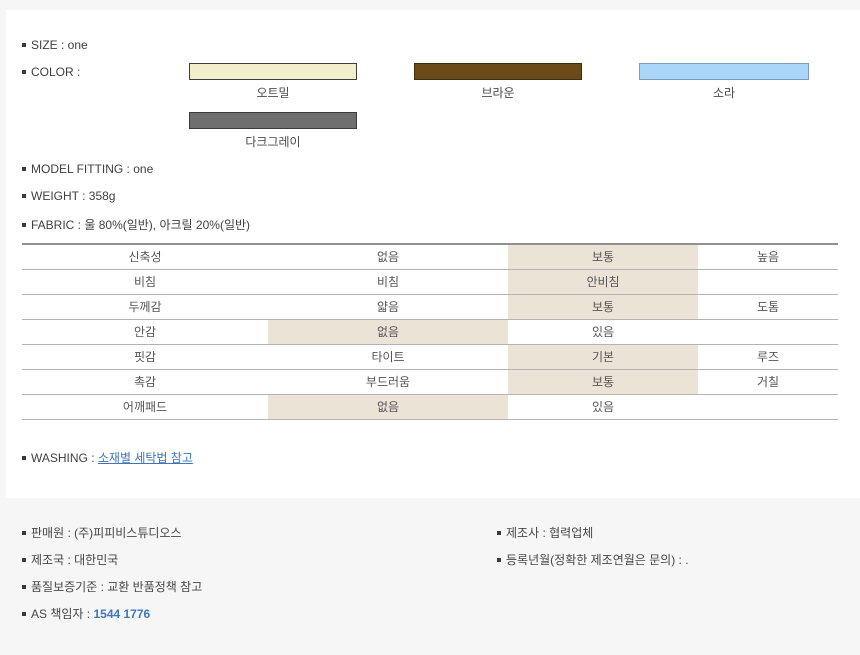 The height and width of the screenshot is (655, 860). Describe the element at coordinates (92, 169) in the screenshot. I see `model-fitting-text: MODEL FITTING : one` at that location.